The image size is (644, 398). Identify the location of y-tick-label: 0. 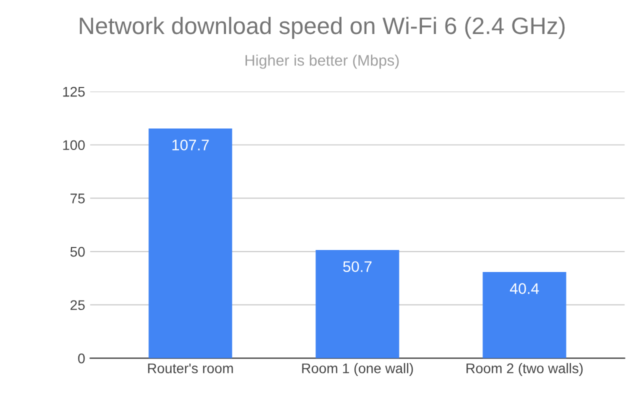
(81, 359).